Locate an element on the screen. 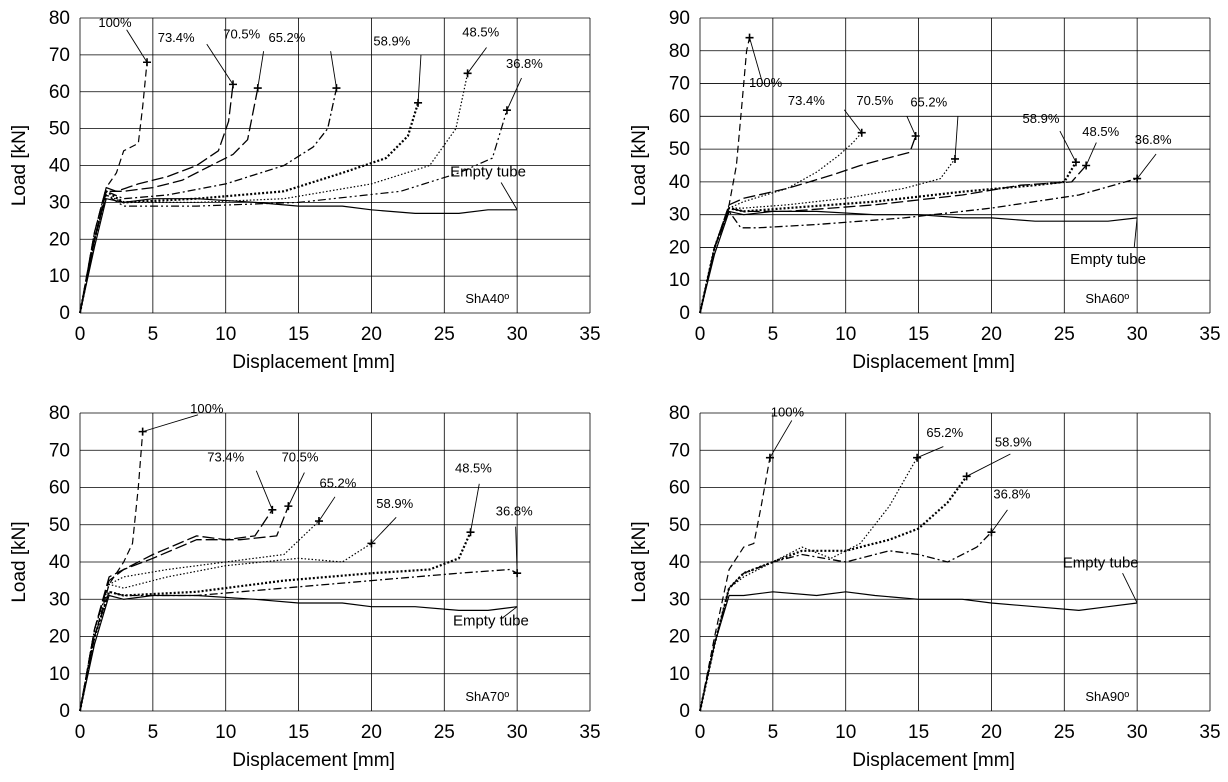 This screenshot has height=782, width=1228. x-tick-label: 20 is located at coordinates (991, 732).